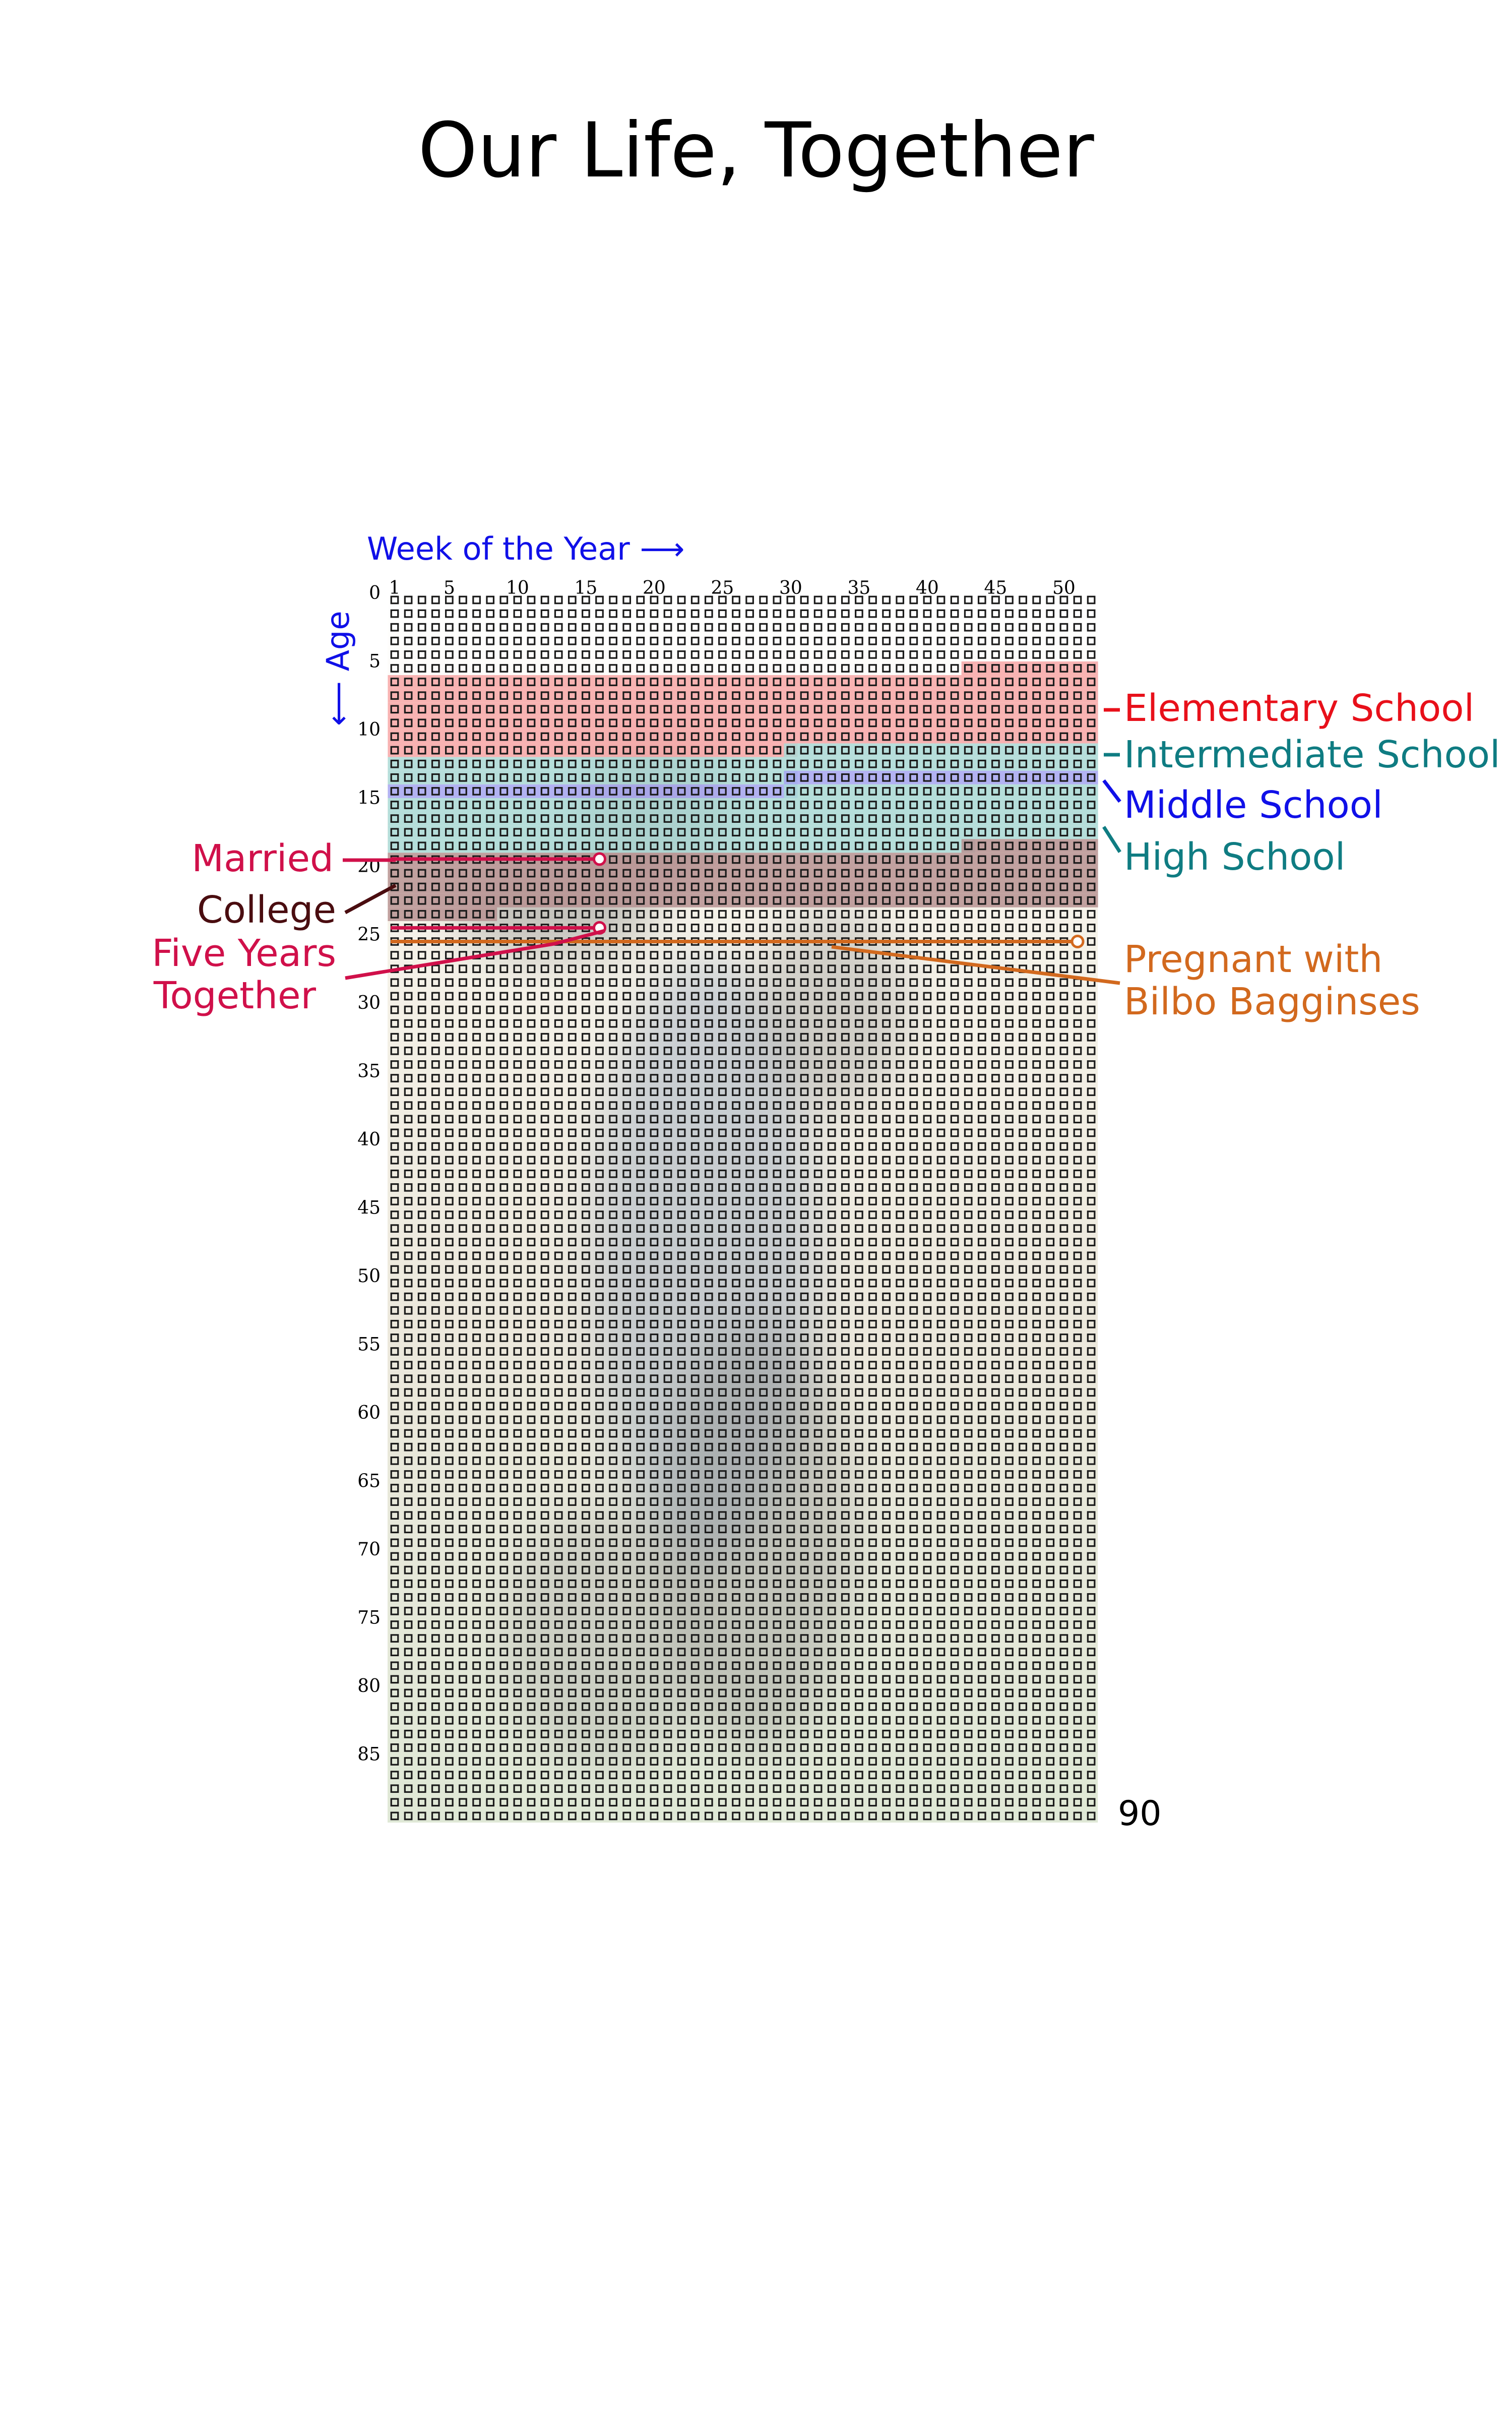 Image resolution: width=1512 pixels, height=2420 pixels. What do you see at coordinates (927, 588) in the screenshot?
I see `x-tick-label: 40` at bounding box center [927, 588].